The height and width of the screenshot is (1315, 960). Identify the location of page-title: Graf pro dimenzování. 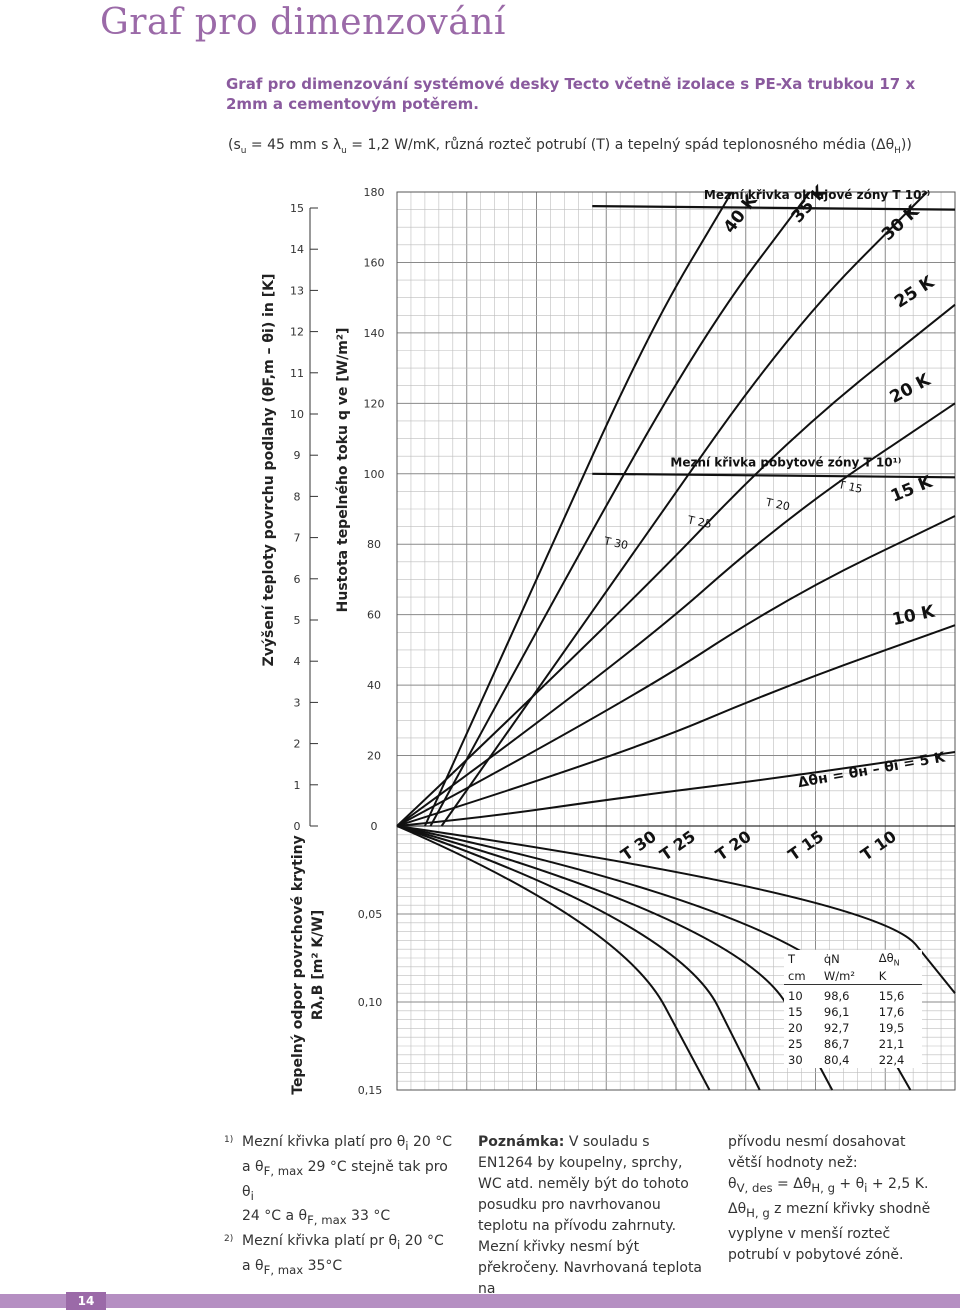
(303, 22).